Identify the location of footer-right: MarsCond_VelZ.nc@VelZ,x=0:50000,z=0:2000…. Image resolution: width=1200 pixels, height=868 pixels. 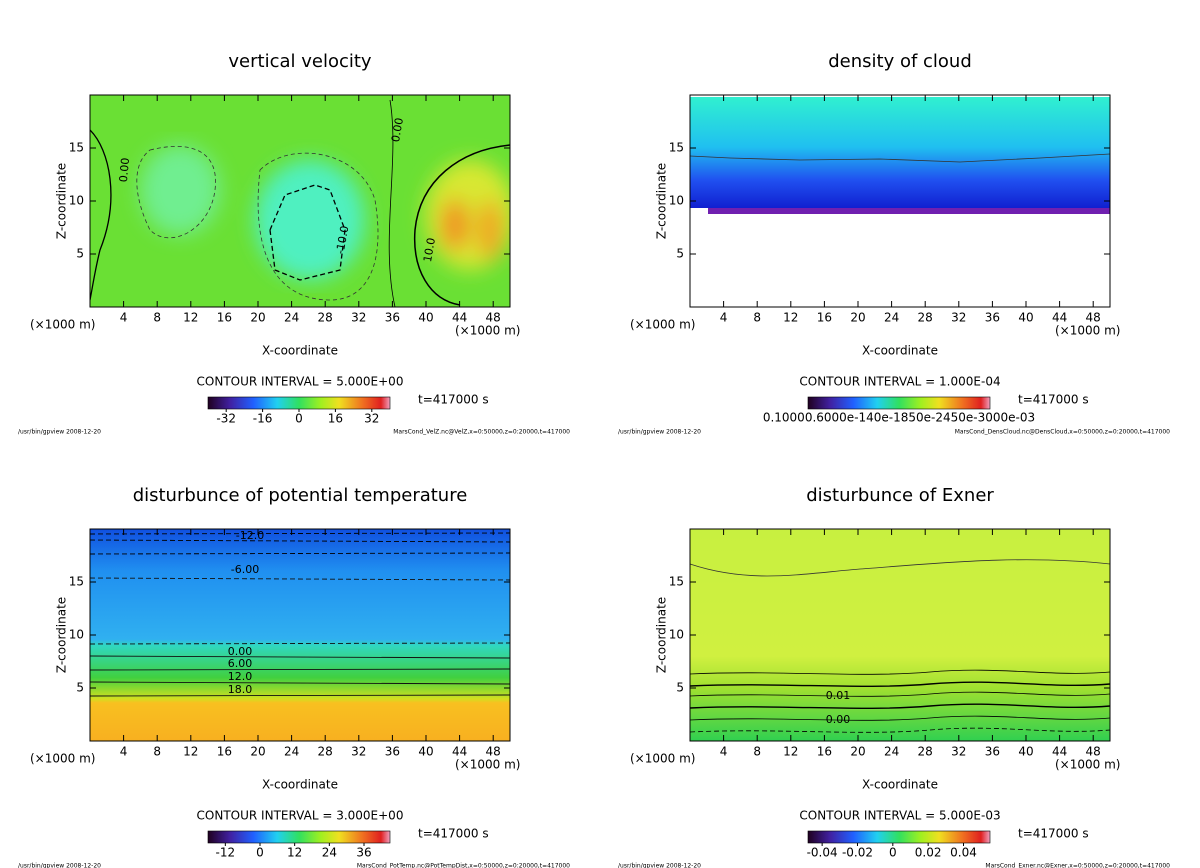
(481, 432).